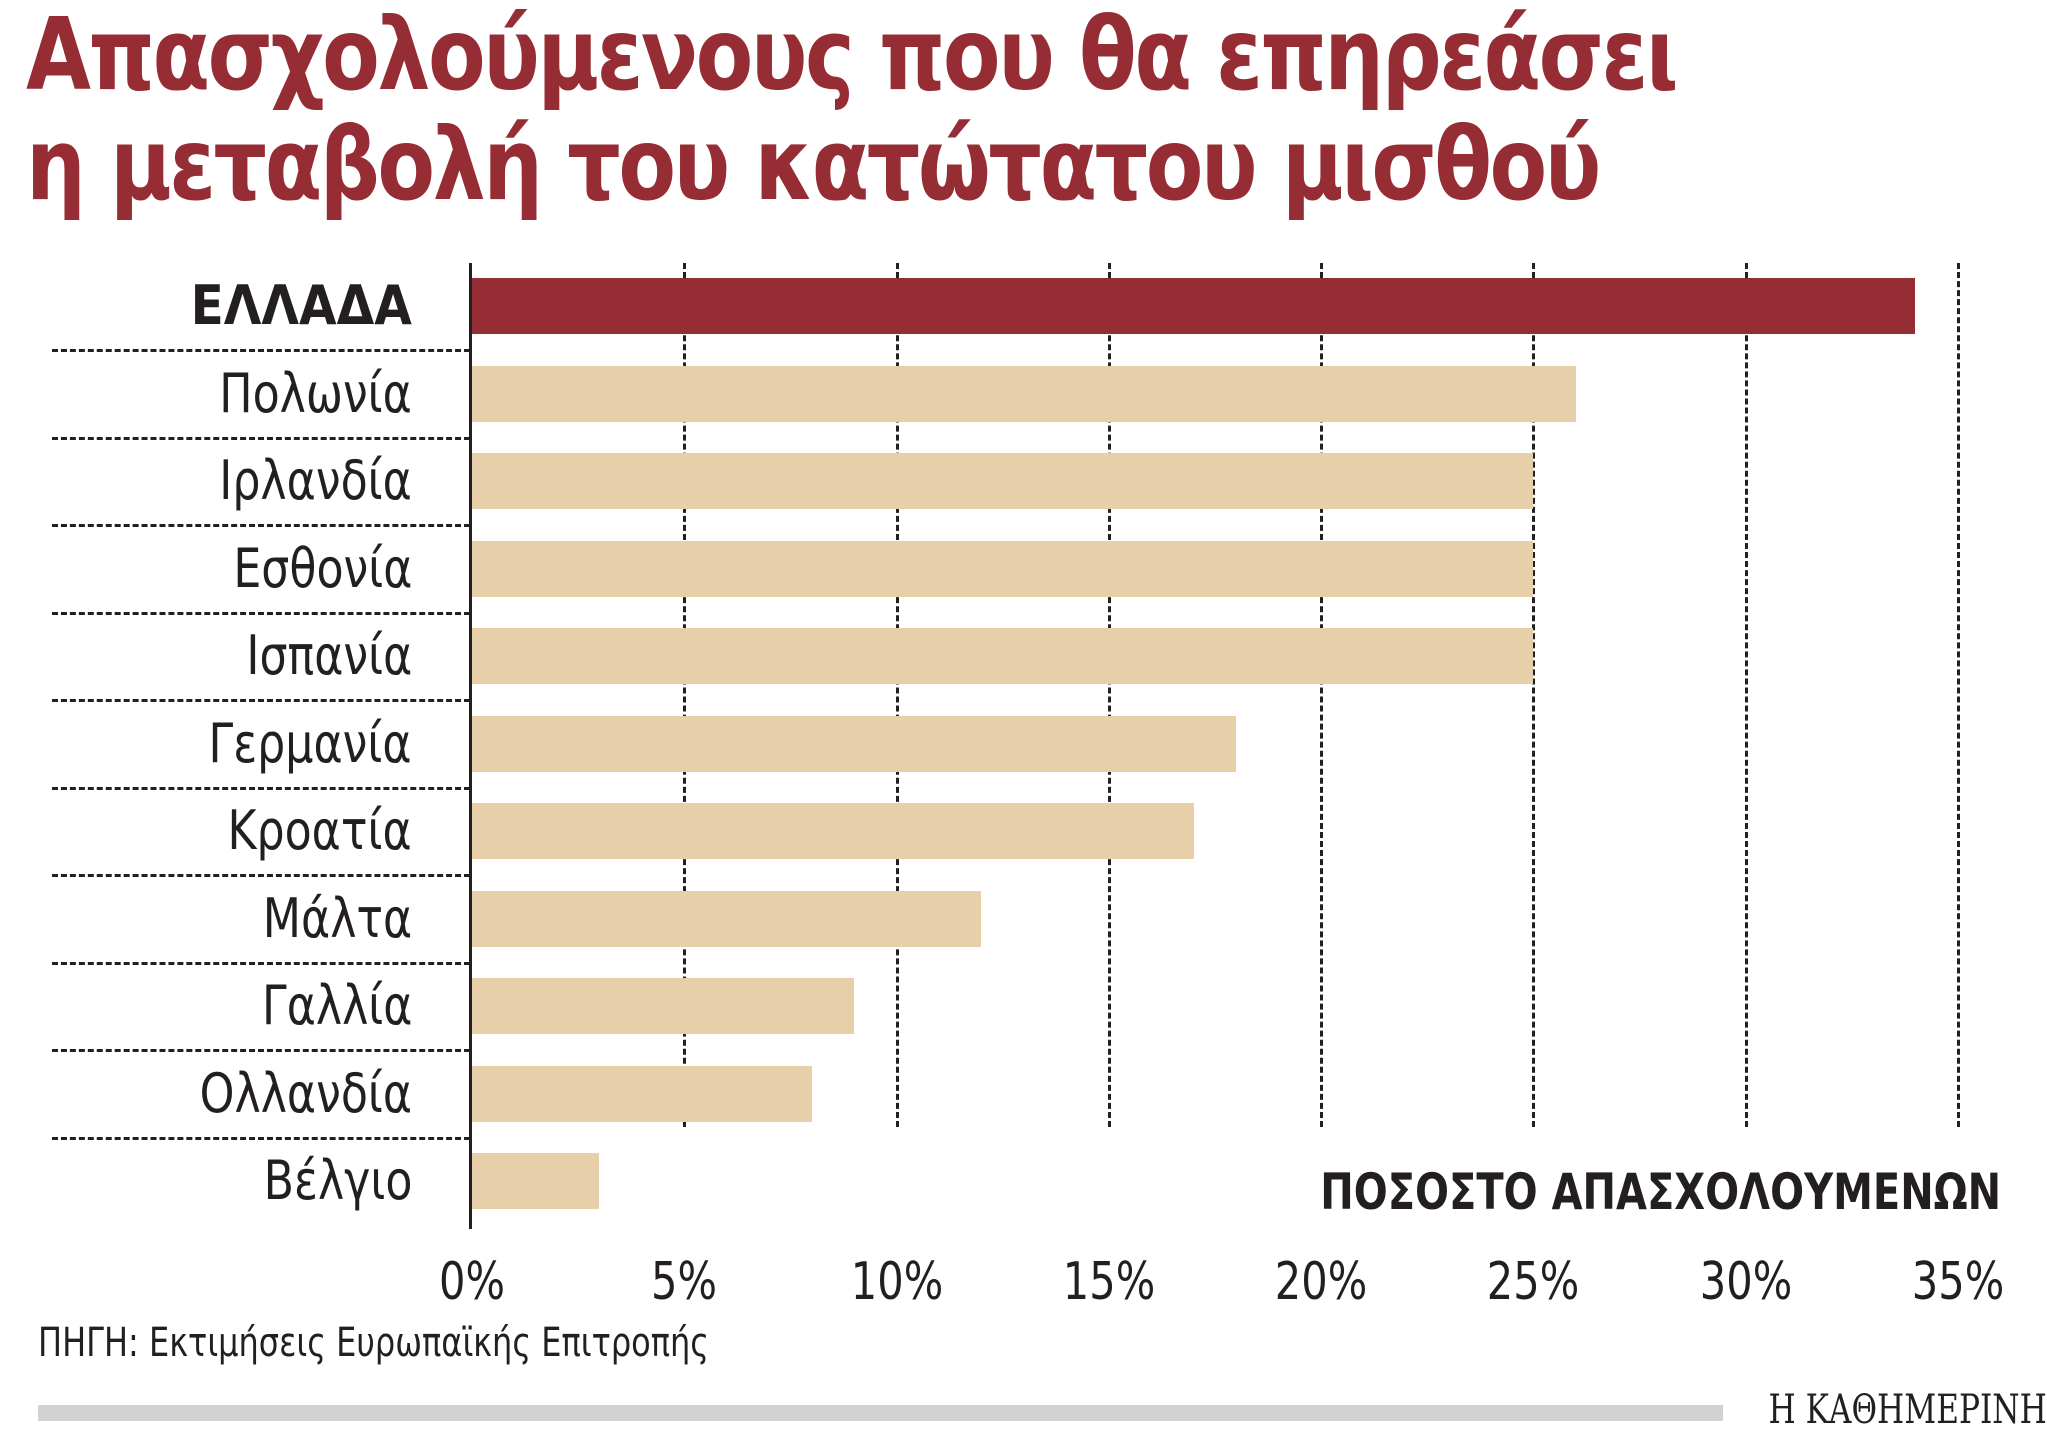 This screenshot has height=1450, width=2047. Describe the element at coordinates (470, 746) in the screenshot. I see `y-axis-line` at that location.